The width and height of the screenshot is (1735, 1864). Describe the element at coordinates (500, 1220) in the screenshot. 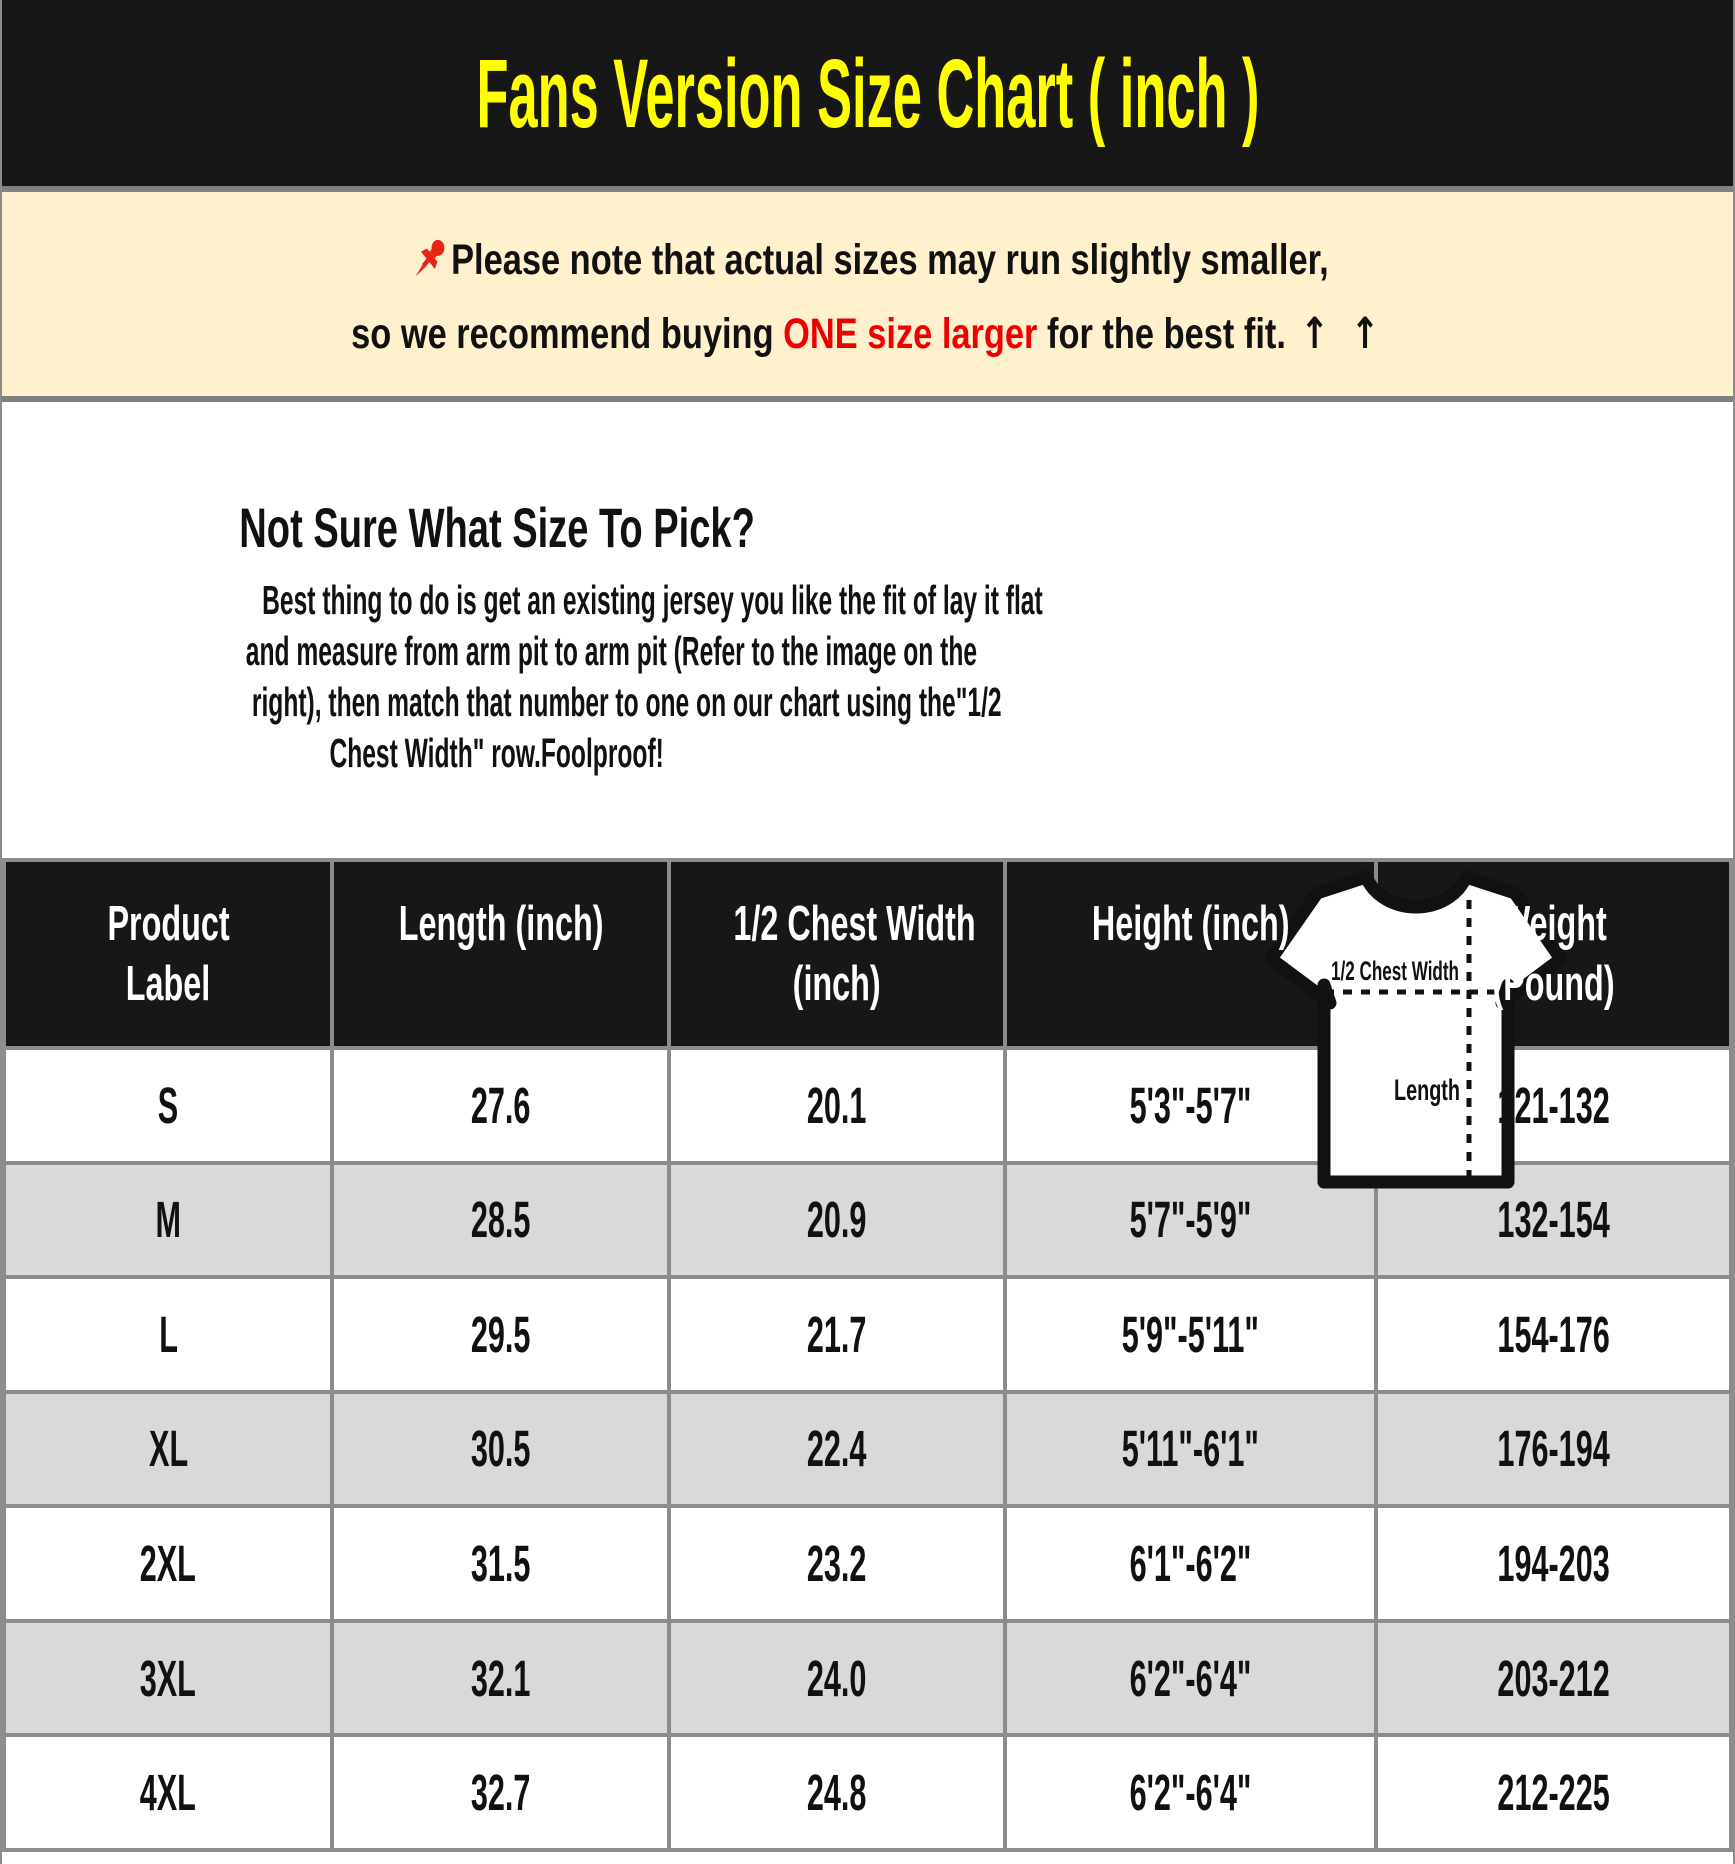

I see `cell-length: 28.5` at that location.